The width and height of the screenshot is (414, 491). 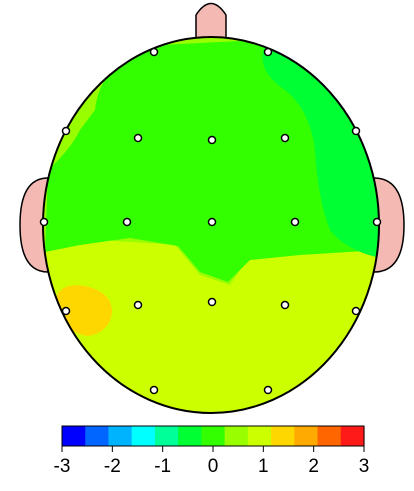 What do you see at coordinates (112, 466) in the screenshot?
I see `colorbar-tick-label: -2` at bounding box center [112, 466].